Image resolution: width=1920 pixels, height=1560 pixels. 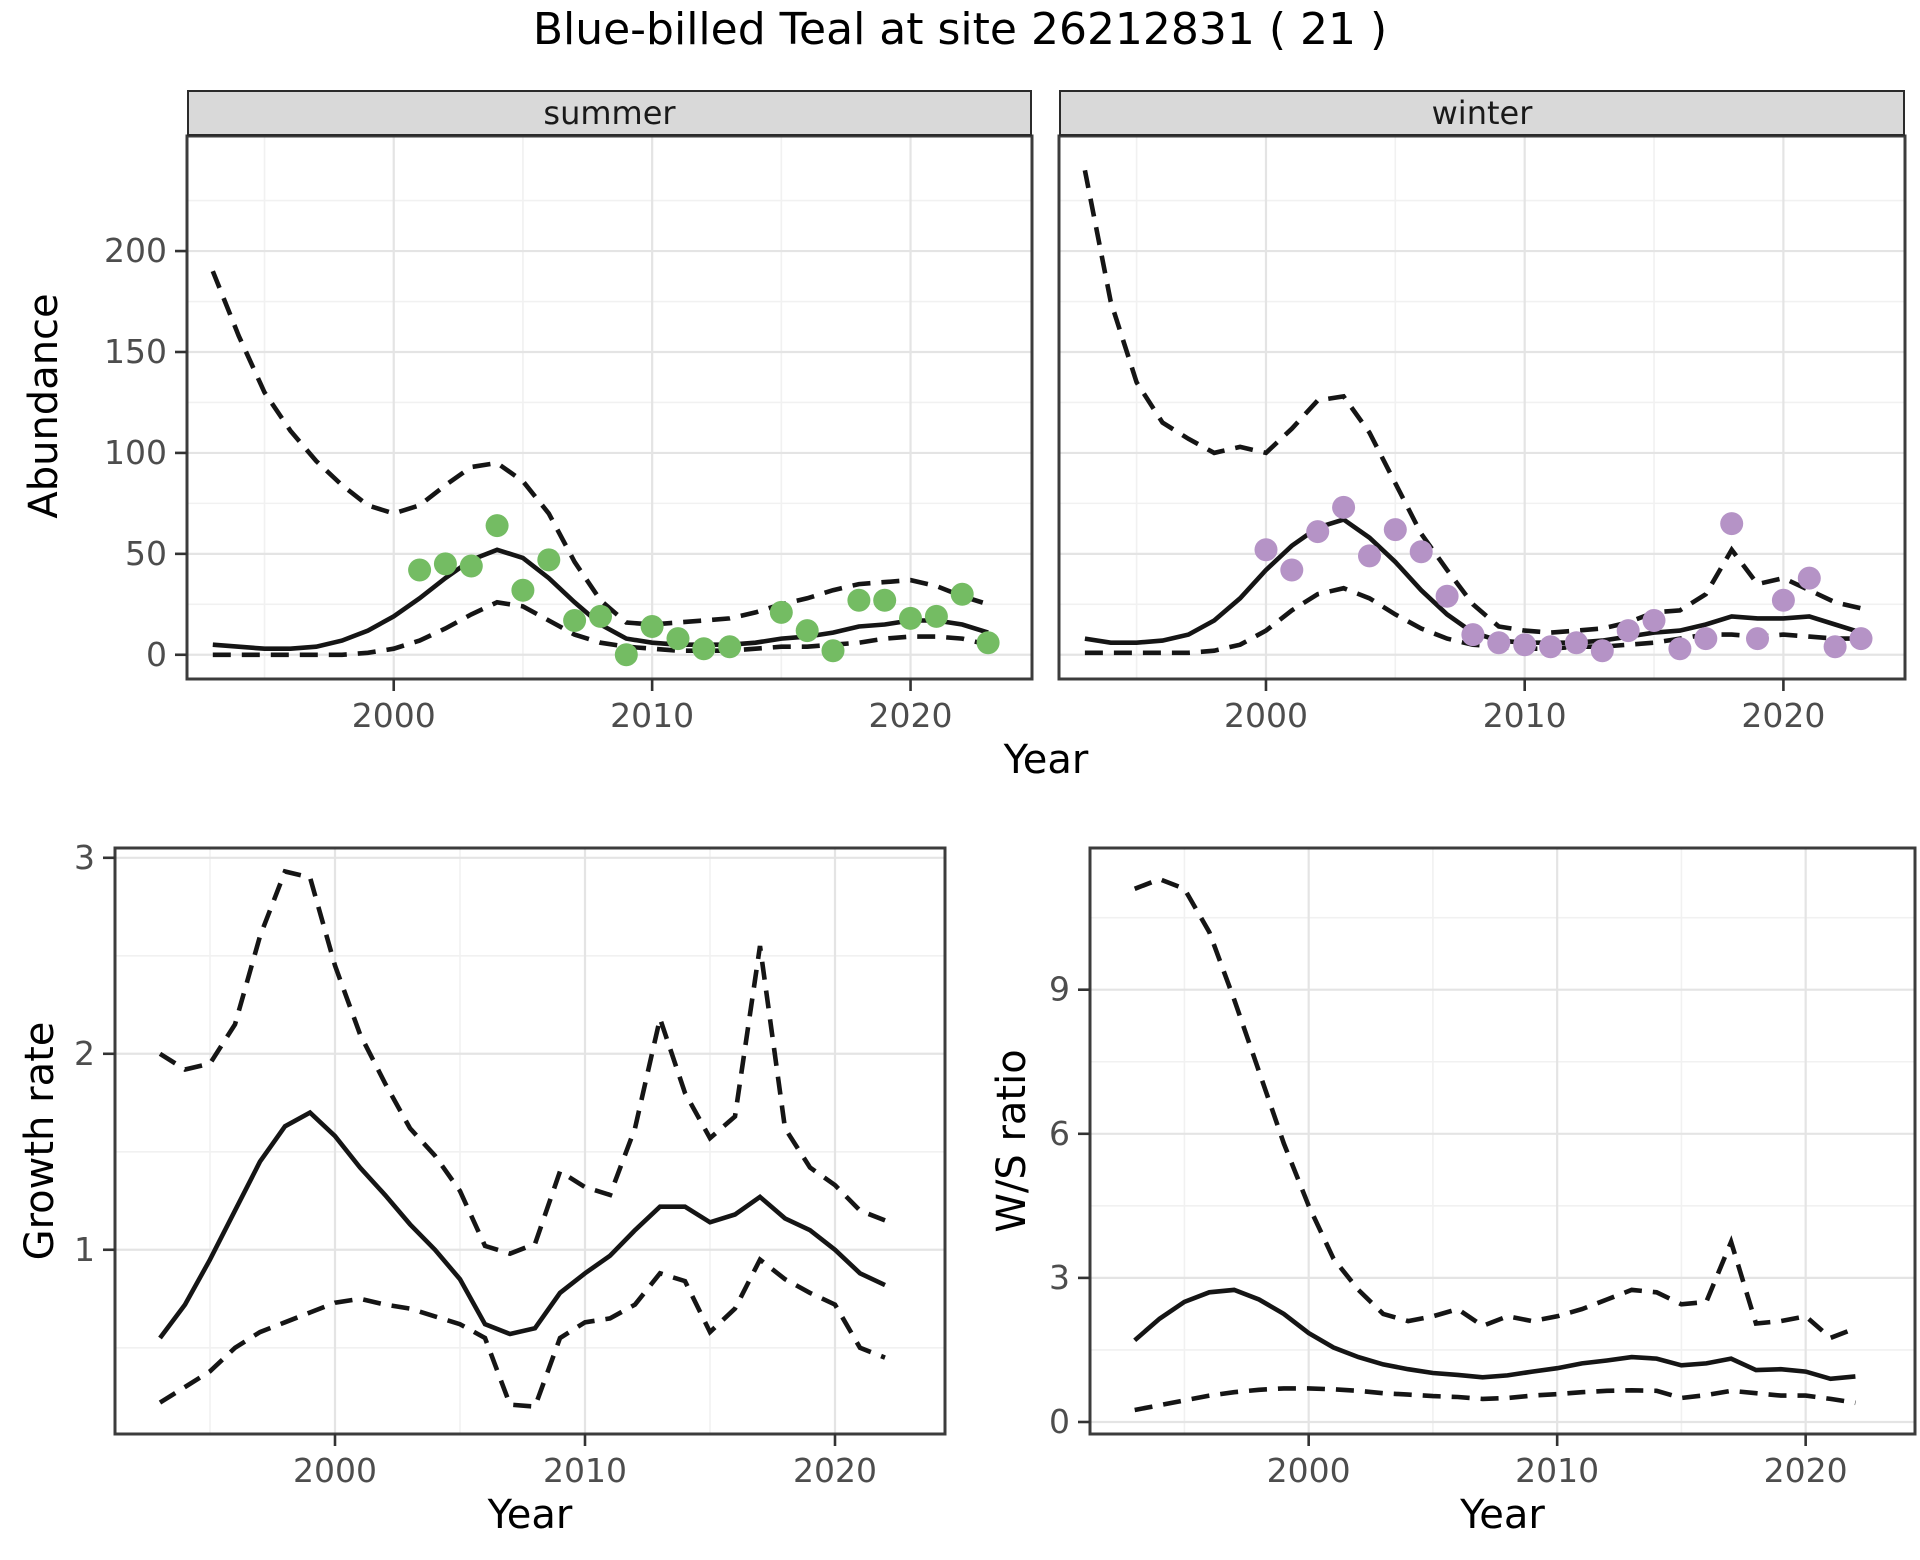 I want to click on growth-rate-lower_ci-line, so click(x=522, y=1333).